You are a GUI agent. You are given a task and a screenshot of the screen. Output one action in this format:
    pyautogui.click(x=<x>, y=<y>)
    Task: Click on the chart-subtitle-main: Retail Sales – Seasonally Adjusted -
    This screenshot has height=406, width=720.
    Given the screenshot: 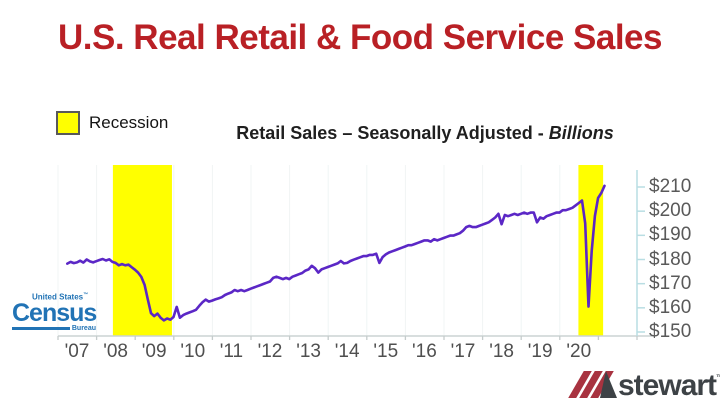 What is the action you would take?
    pyautogui.click(x=392, y=133)
    